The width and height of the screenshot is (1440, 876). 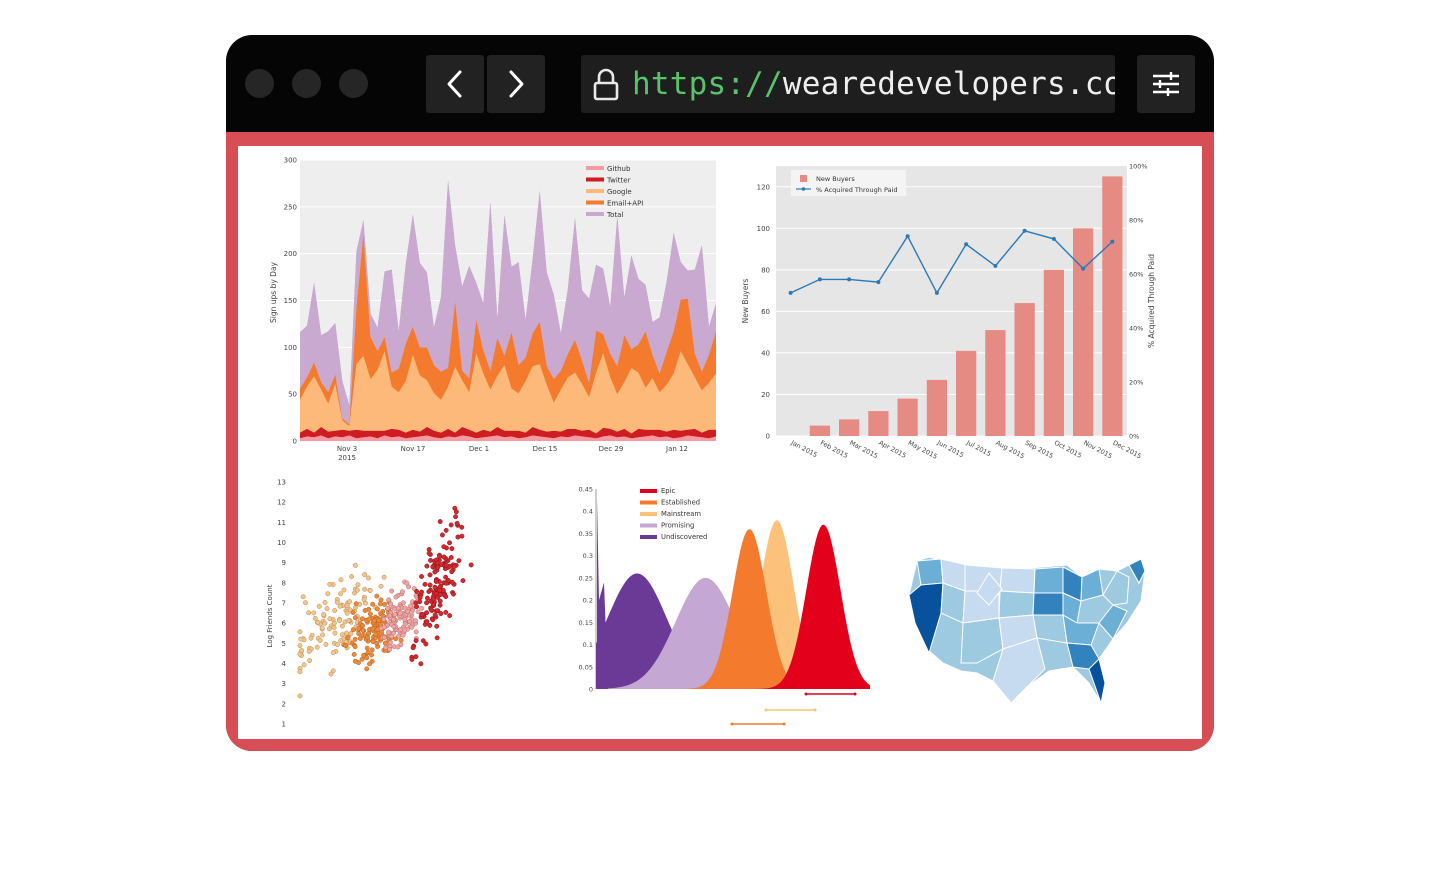 What do you see at coordinates (1009, 450) in the screenshot?
I see `x-tick-label: Aug 2015` at bounding box center [1009, 450].